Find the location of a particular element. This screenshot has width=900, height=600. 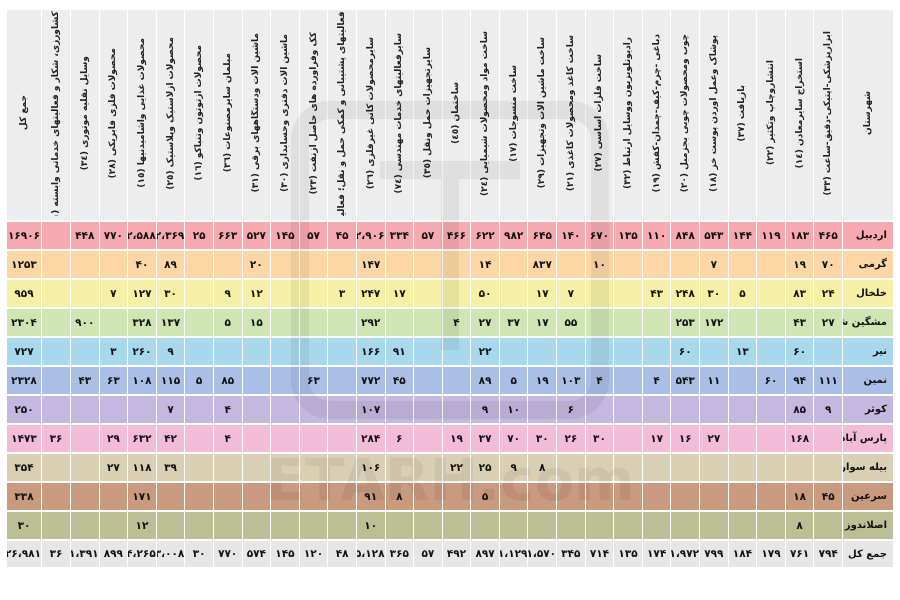

value-cell: ۱۴ is located at coordinates (485, 264).